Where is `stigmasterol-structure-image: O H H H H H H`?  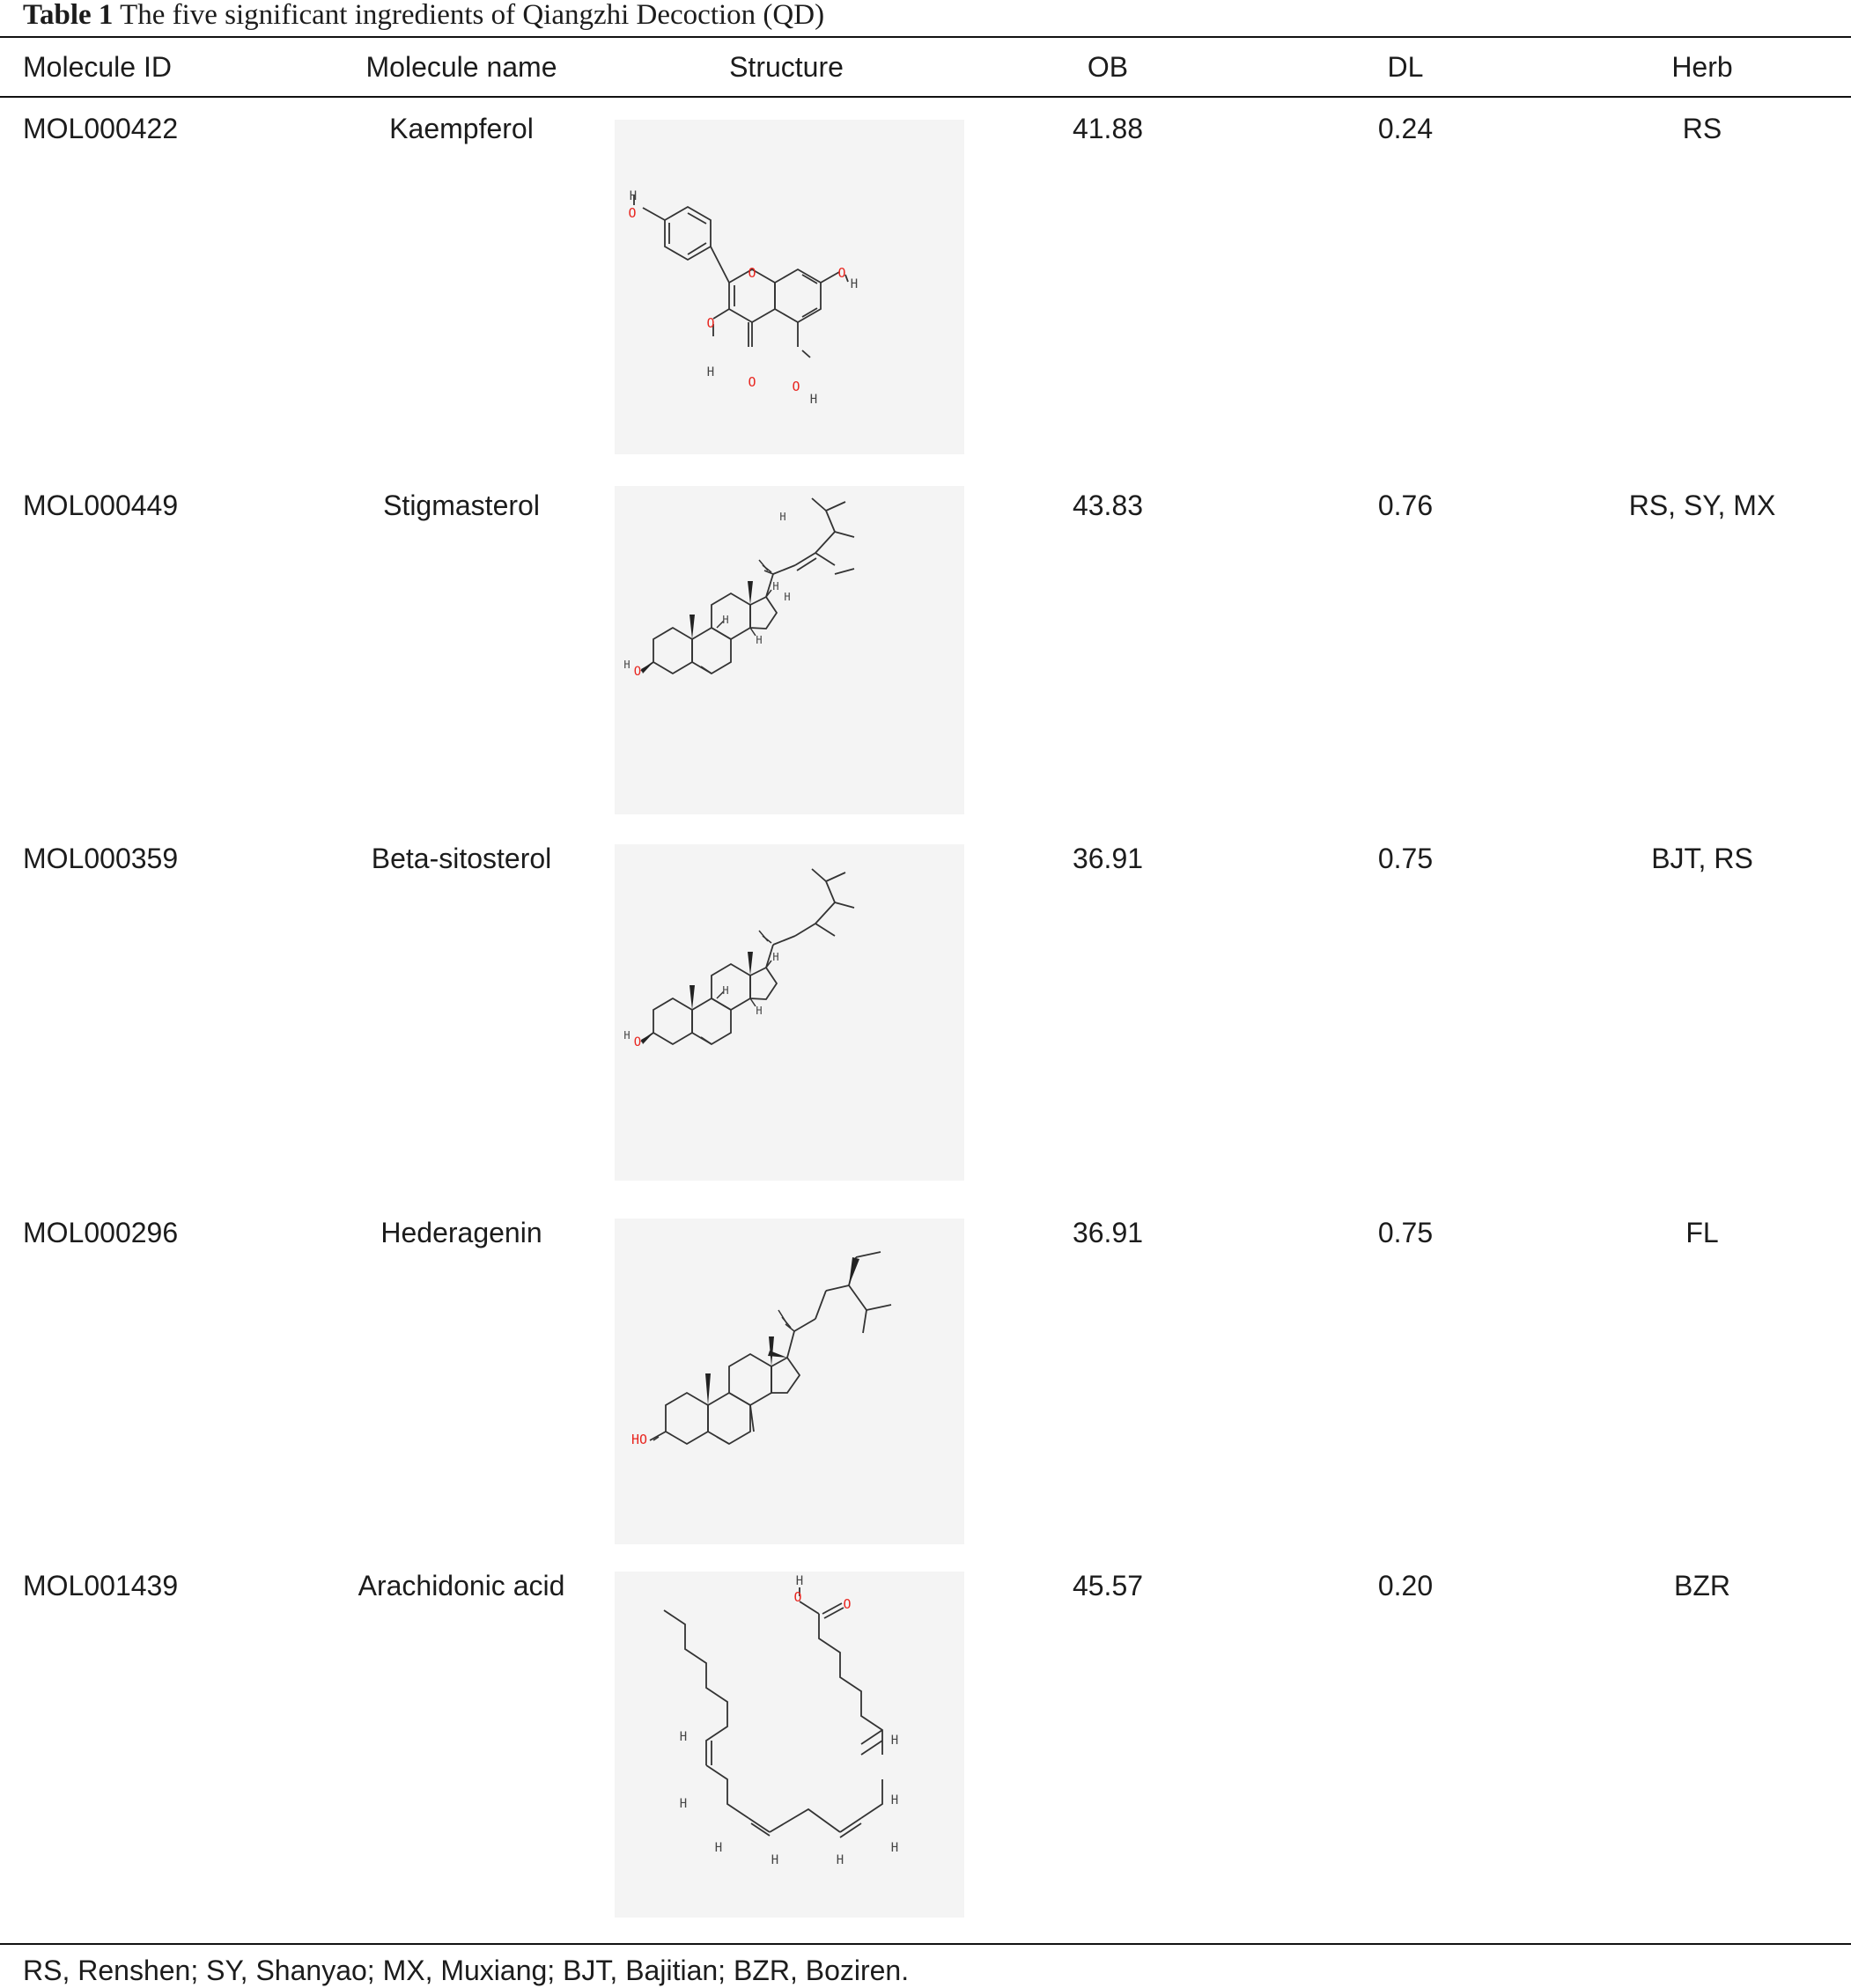
stigmasterol-structure-image: O H H H H H H is located at coordinates (789, 650).